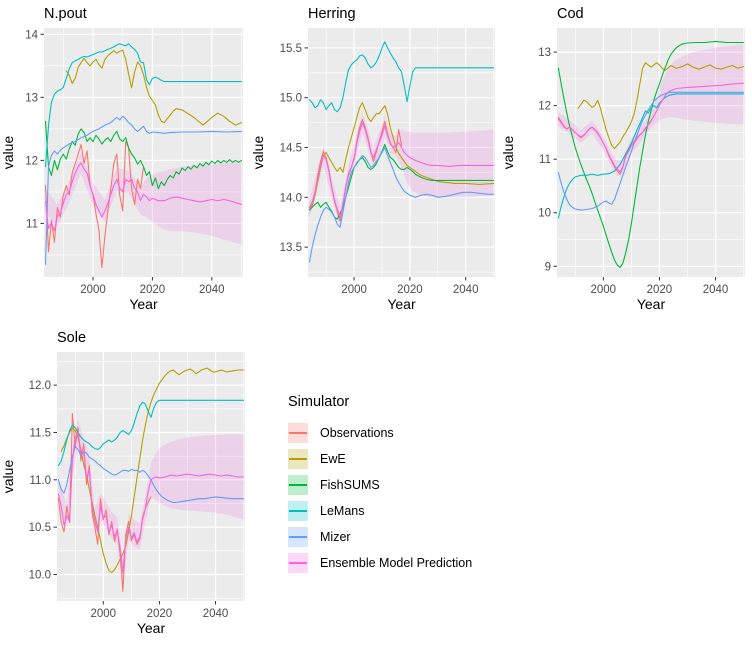  What do you see at coordinates (40, 576) in the screenshot?
I see `y-tick-label: 10.0` at bounding box center [40, 576].